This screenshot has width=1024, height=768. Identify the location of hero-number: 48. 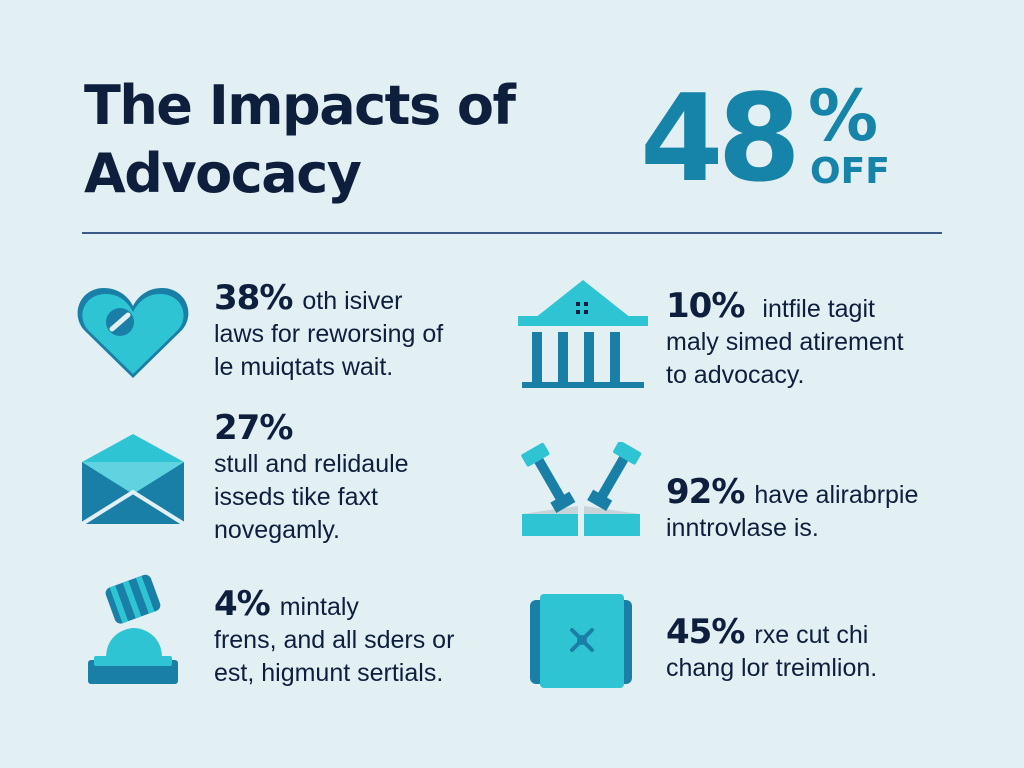
(720, 139).